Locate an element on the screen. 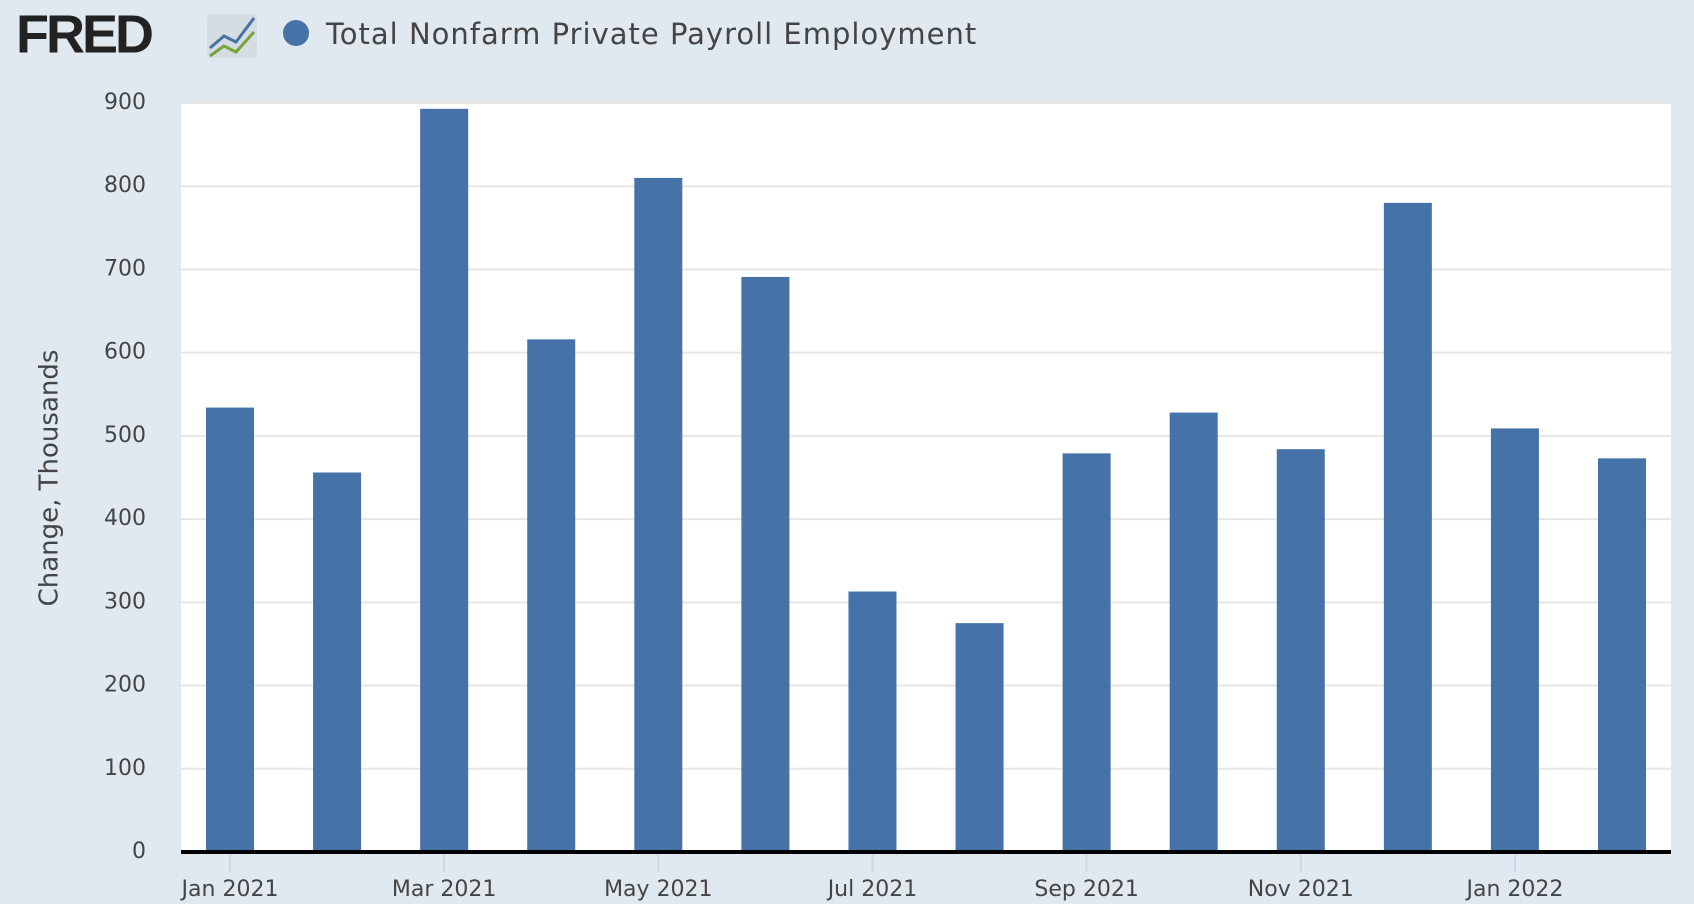  y-tick-label: 300 is located at coordinates (125, 601).